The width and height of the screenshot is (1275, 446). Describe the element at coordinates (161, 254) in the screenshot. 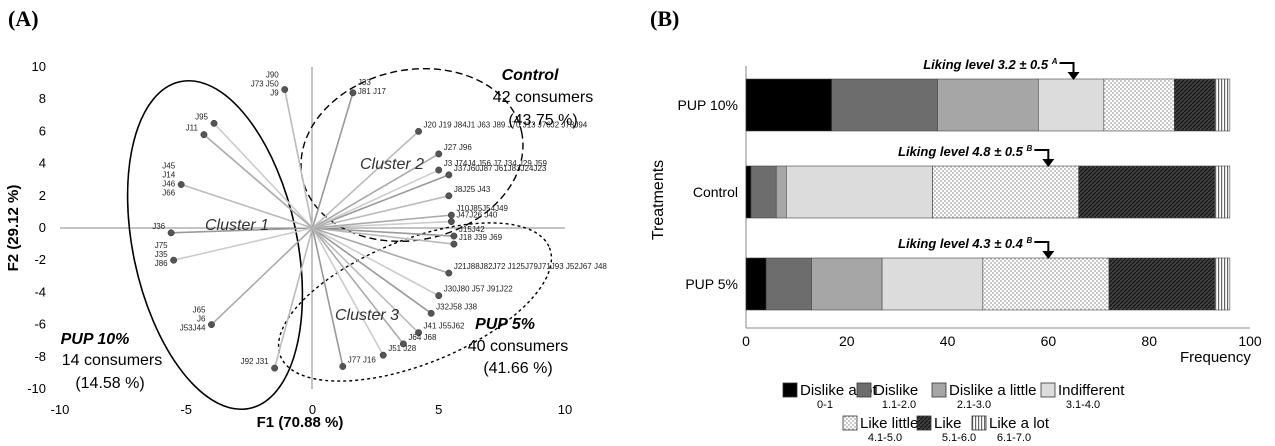

I see `biplot-point-label: J75 J35 J86` at that location.